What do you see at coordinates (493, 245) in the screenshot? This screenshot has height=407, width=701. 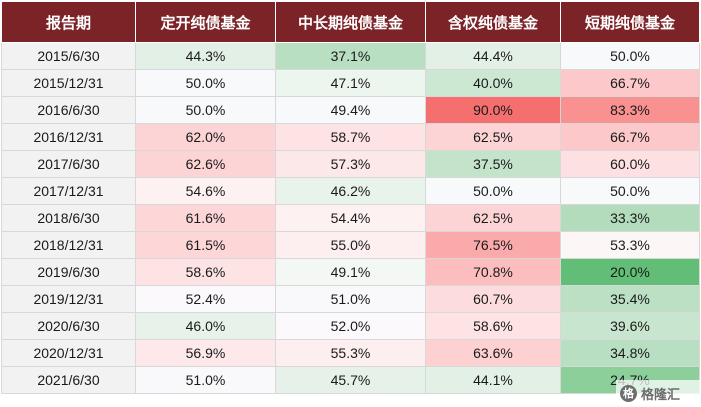 I see `value-cell: 76.5%` at bounding box center [493, 245].